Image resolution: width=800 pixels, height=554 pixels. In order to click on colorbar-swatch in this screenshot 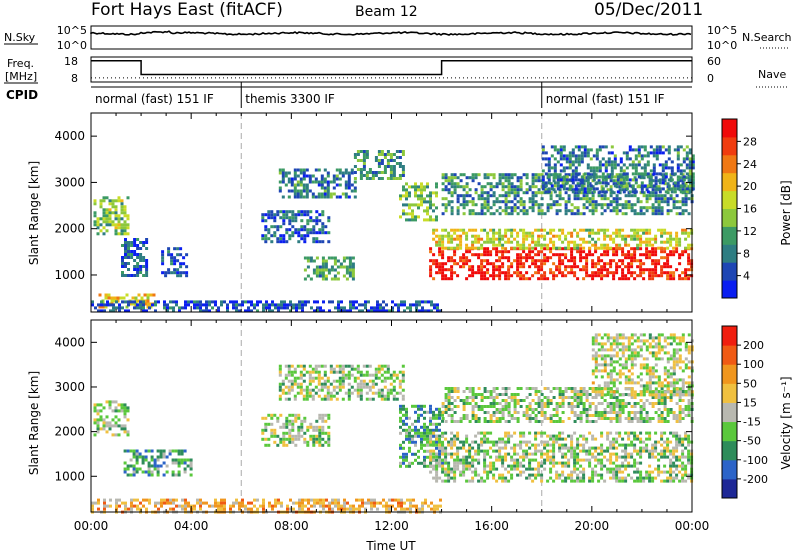, I will do `click(729, 289)`.